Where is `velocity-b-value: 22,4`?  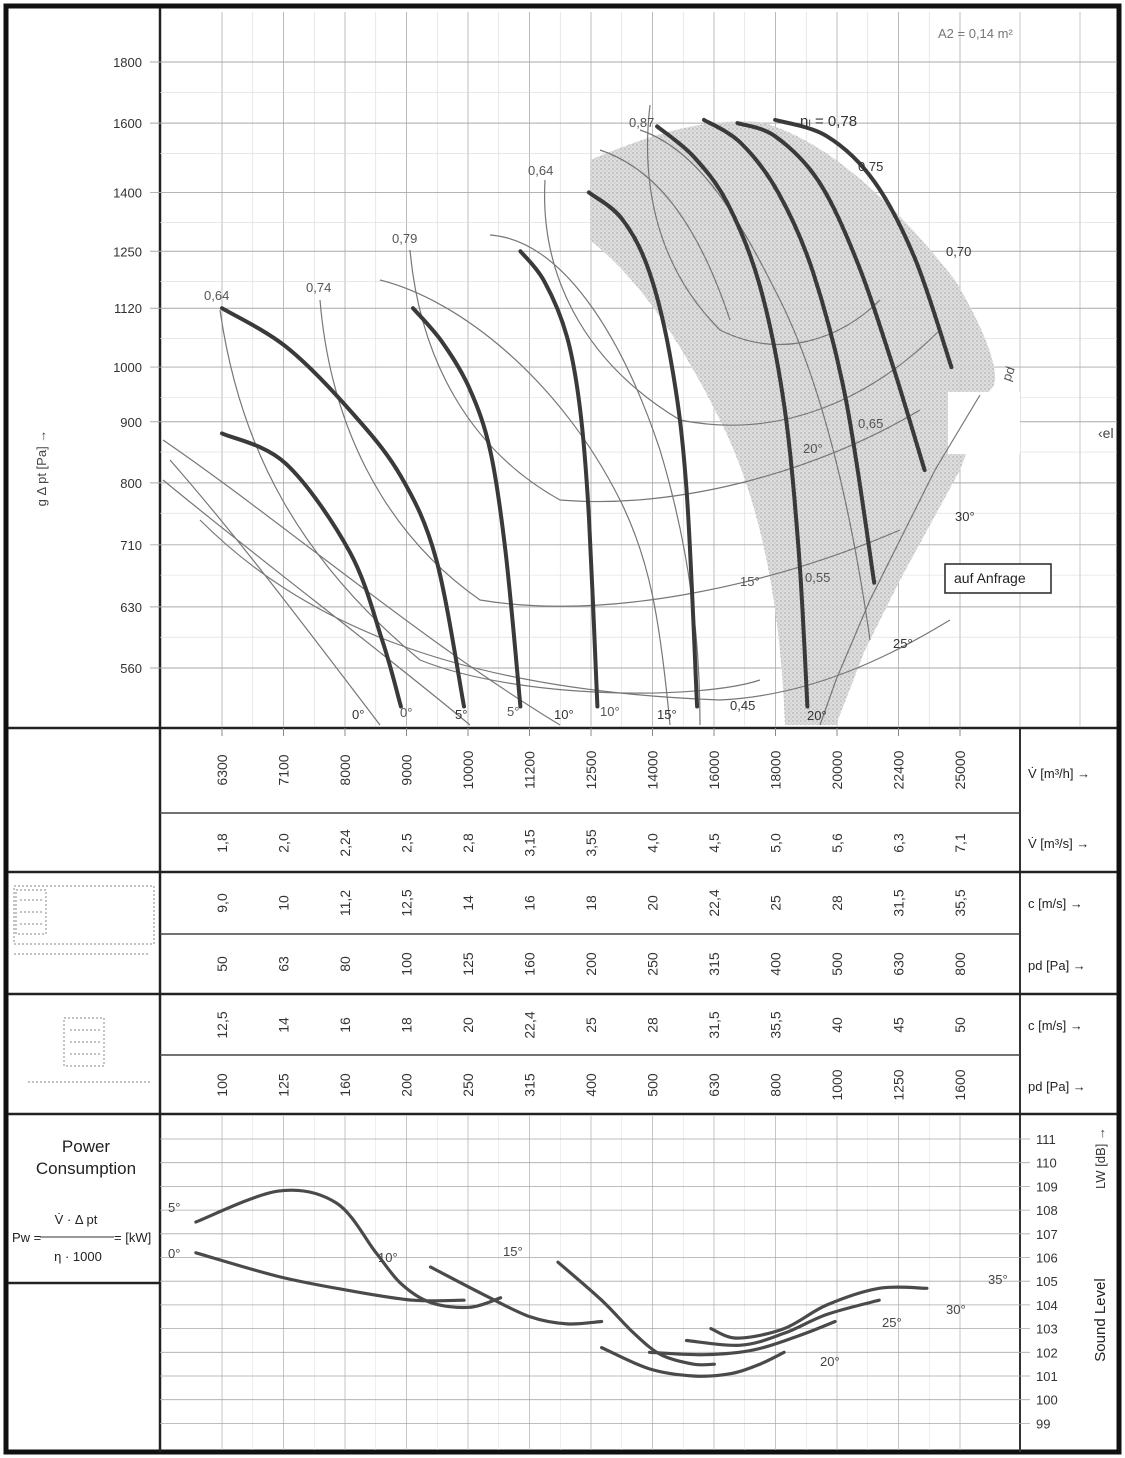
velocity-b-value: 22,4 is located at coordinates (530, 1024).